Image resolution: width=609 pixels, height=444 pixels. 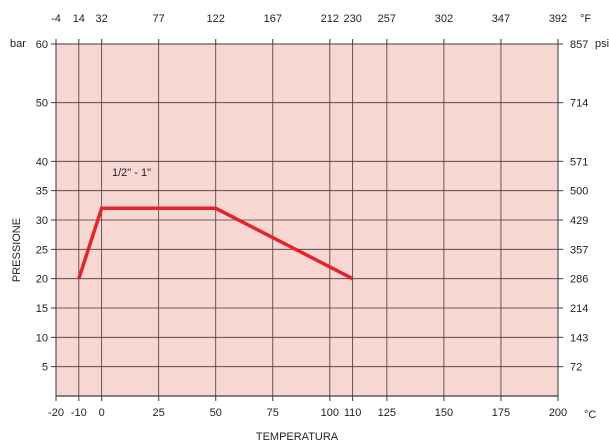 I want to click on y2-tick-label: 286, so click(x=579, y=280).